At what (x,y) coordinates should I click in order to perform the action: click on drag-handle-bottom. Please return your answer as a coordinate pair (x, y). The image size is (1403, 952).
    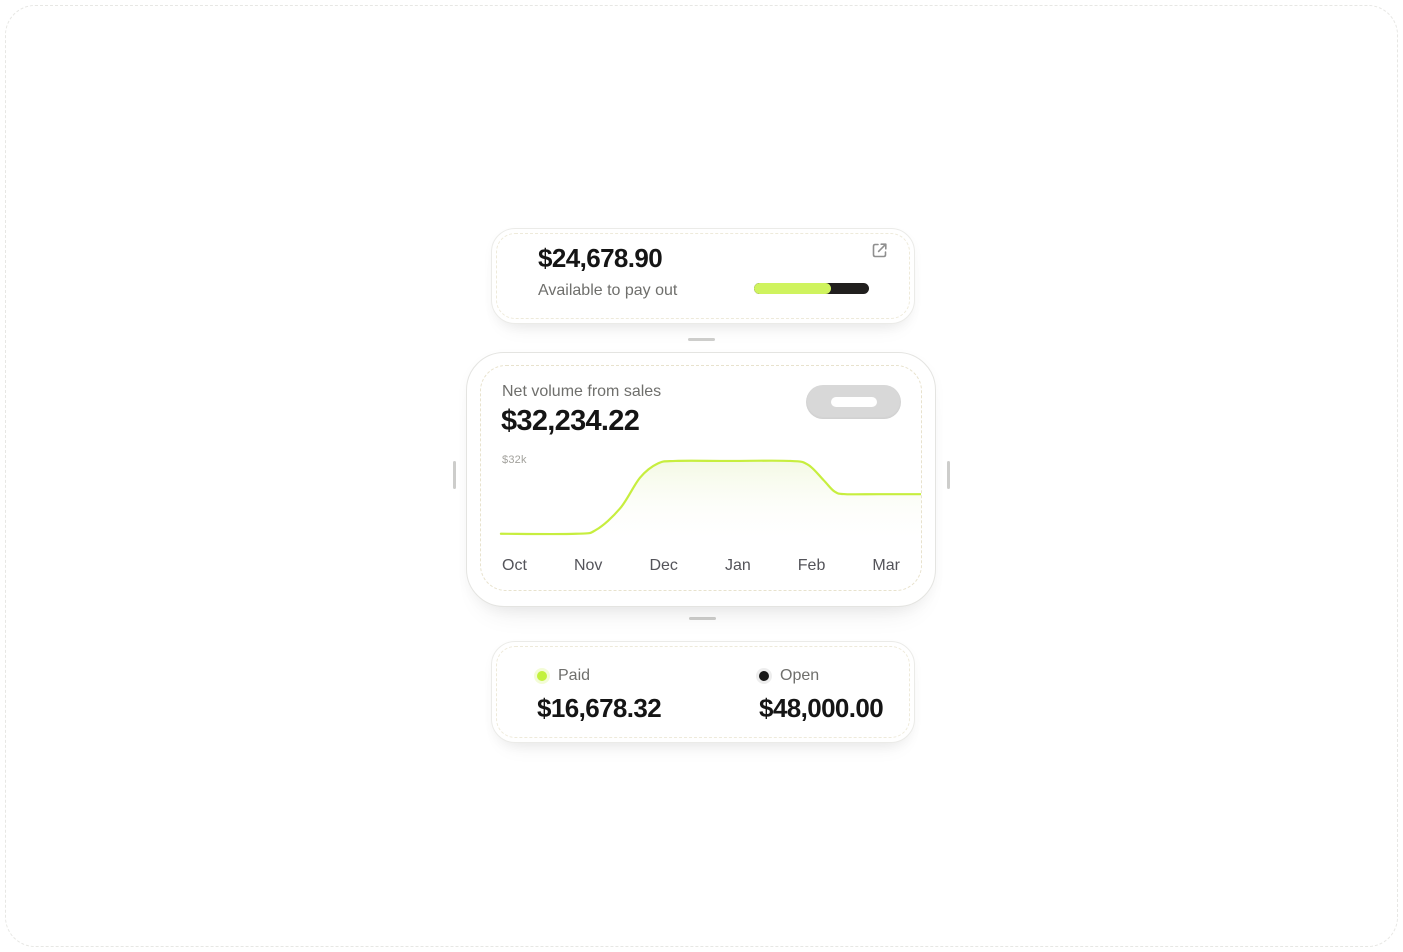
    Looking at the image, I should click on (702, 618).